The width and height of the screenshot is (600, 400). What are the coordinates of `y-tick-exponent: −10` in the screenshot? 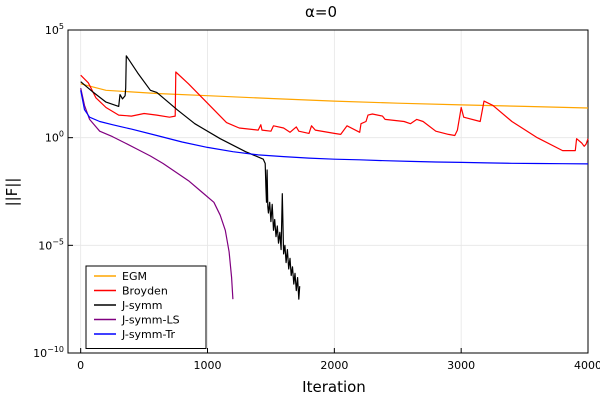 It's located at (55, 349).